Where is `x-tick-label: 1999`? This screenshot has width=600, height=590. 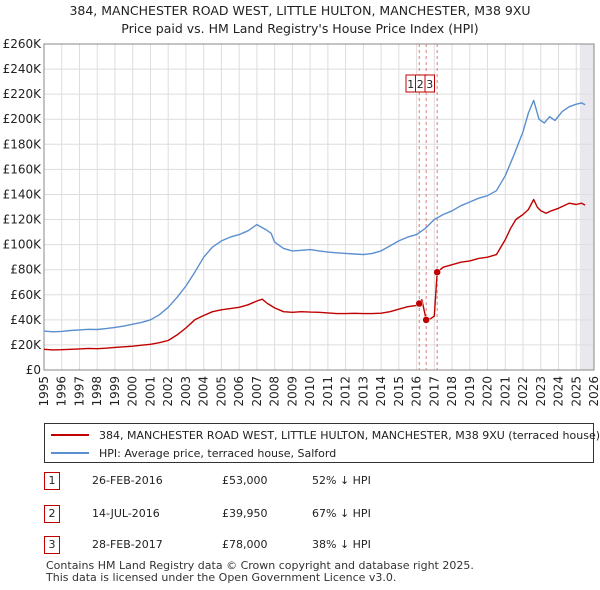 x-tick-label: 1999 is located at coordinates (115, 391).